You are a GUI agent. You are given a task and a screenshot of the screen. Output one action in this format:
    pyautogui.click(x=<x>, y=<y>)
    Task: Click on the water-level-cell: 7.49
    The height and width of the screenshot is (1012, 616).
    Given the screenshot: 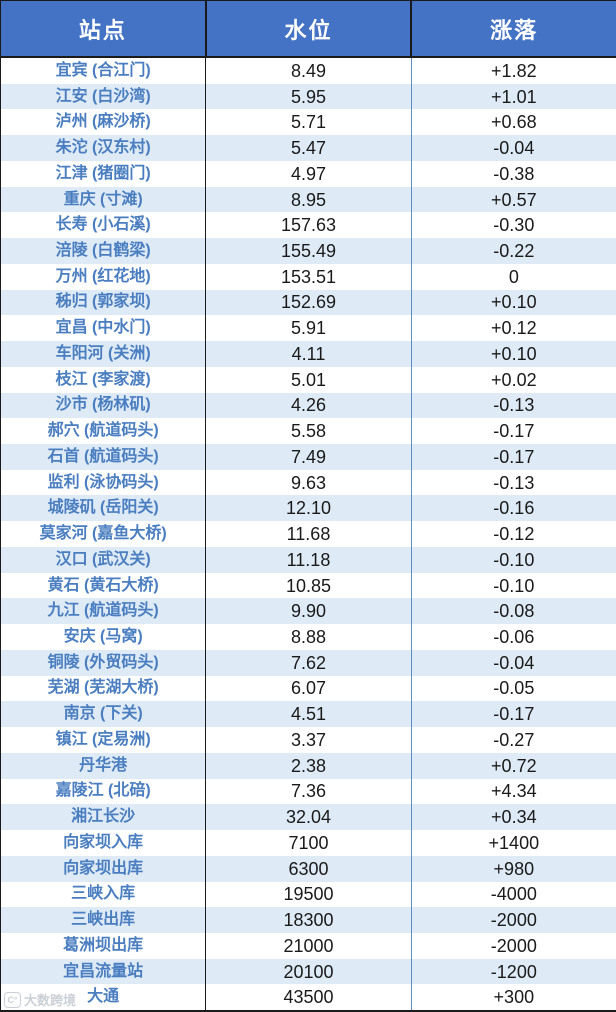 What is the action you would take?
    pyautogui.click(x=309, y=457)
    